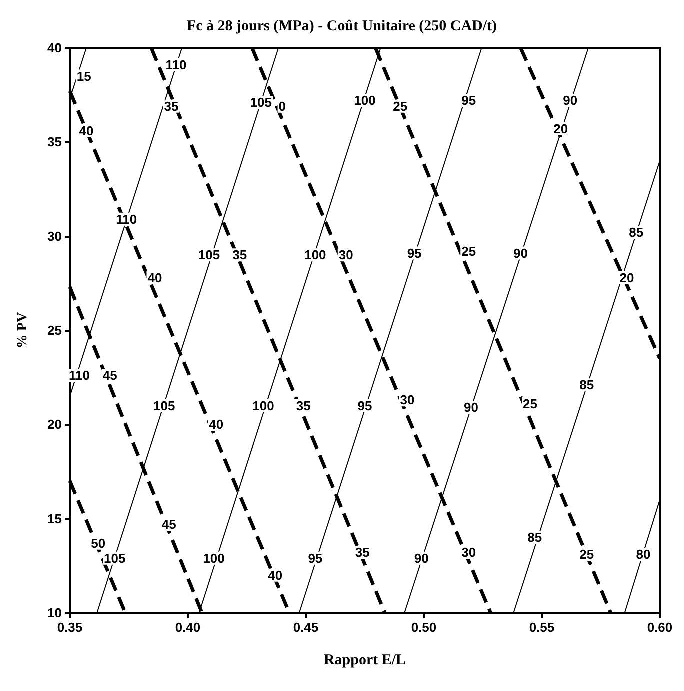 This screenshot has width=684, height=691. I want to click on annotation: 50, so click(98, 543).